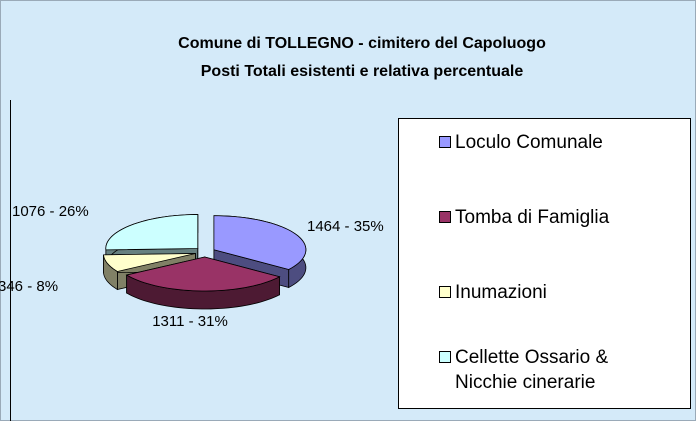 The height and width of the screenshot is (421, 696). What do you see at coordinates (531, 370) in the screenshot?
I see `legend-label: Cellette Ossario & Nicchie cinerarie` at bounding box center [531, 370].